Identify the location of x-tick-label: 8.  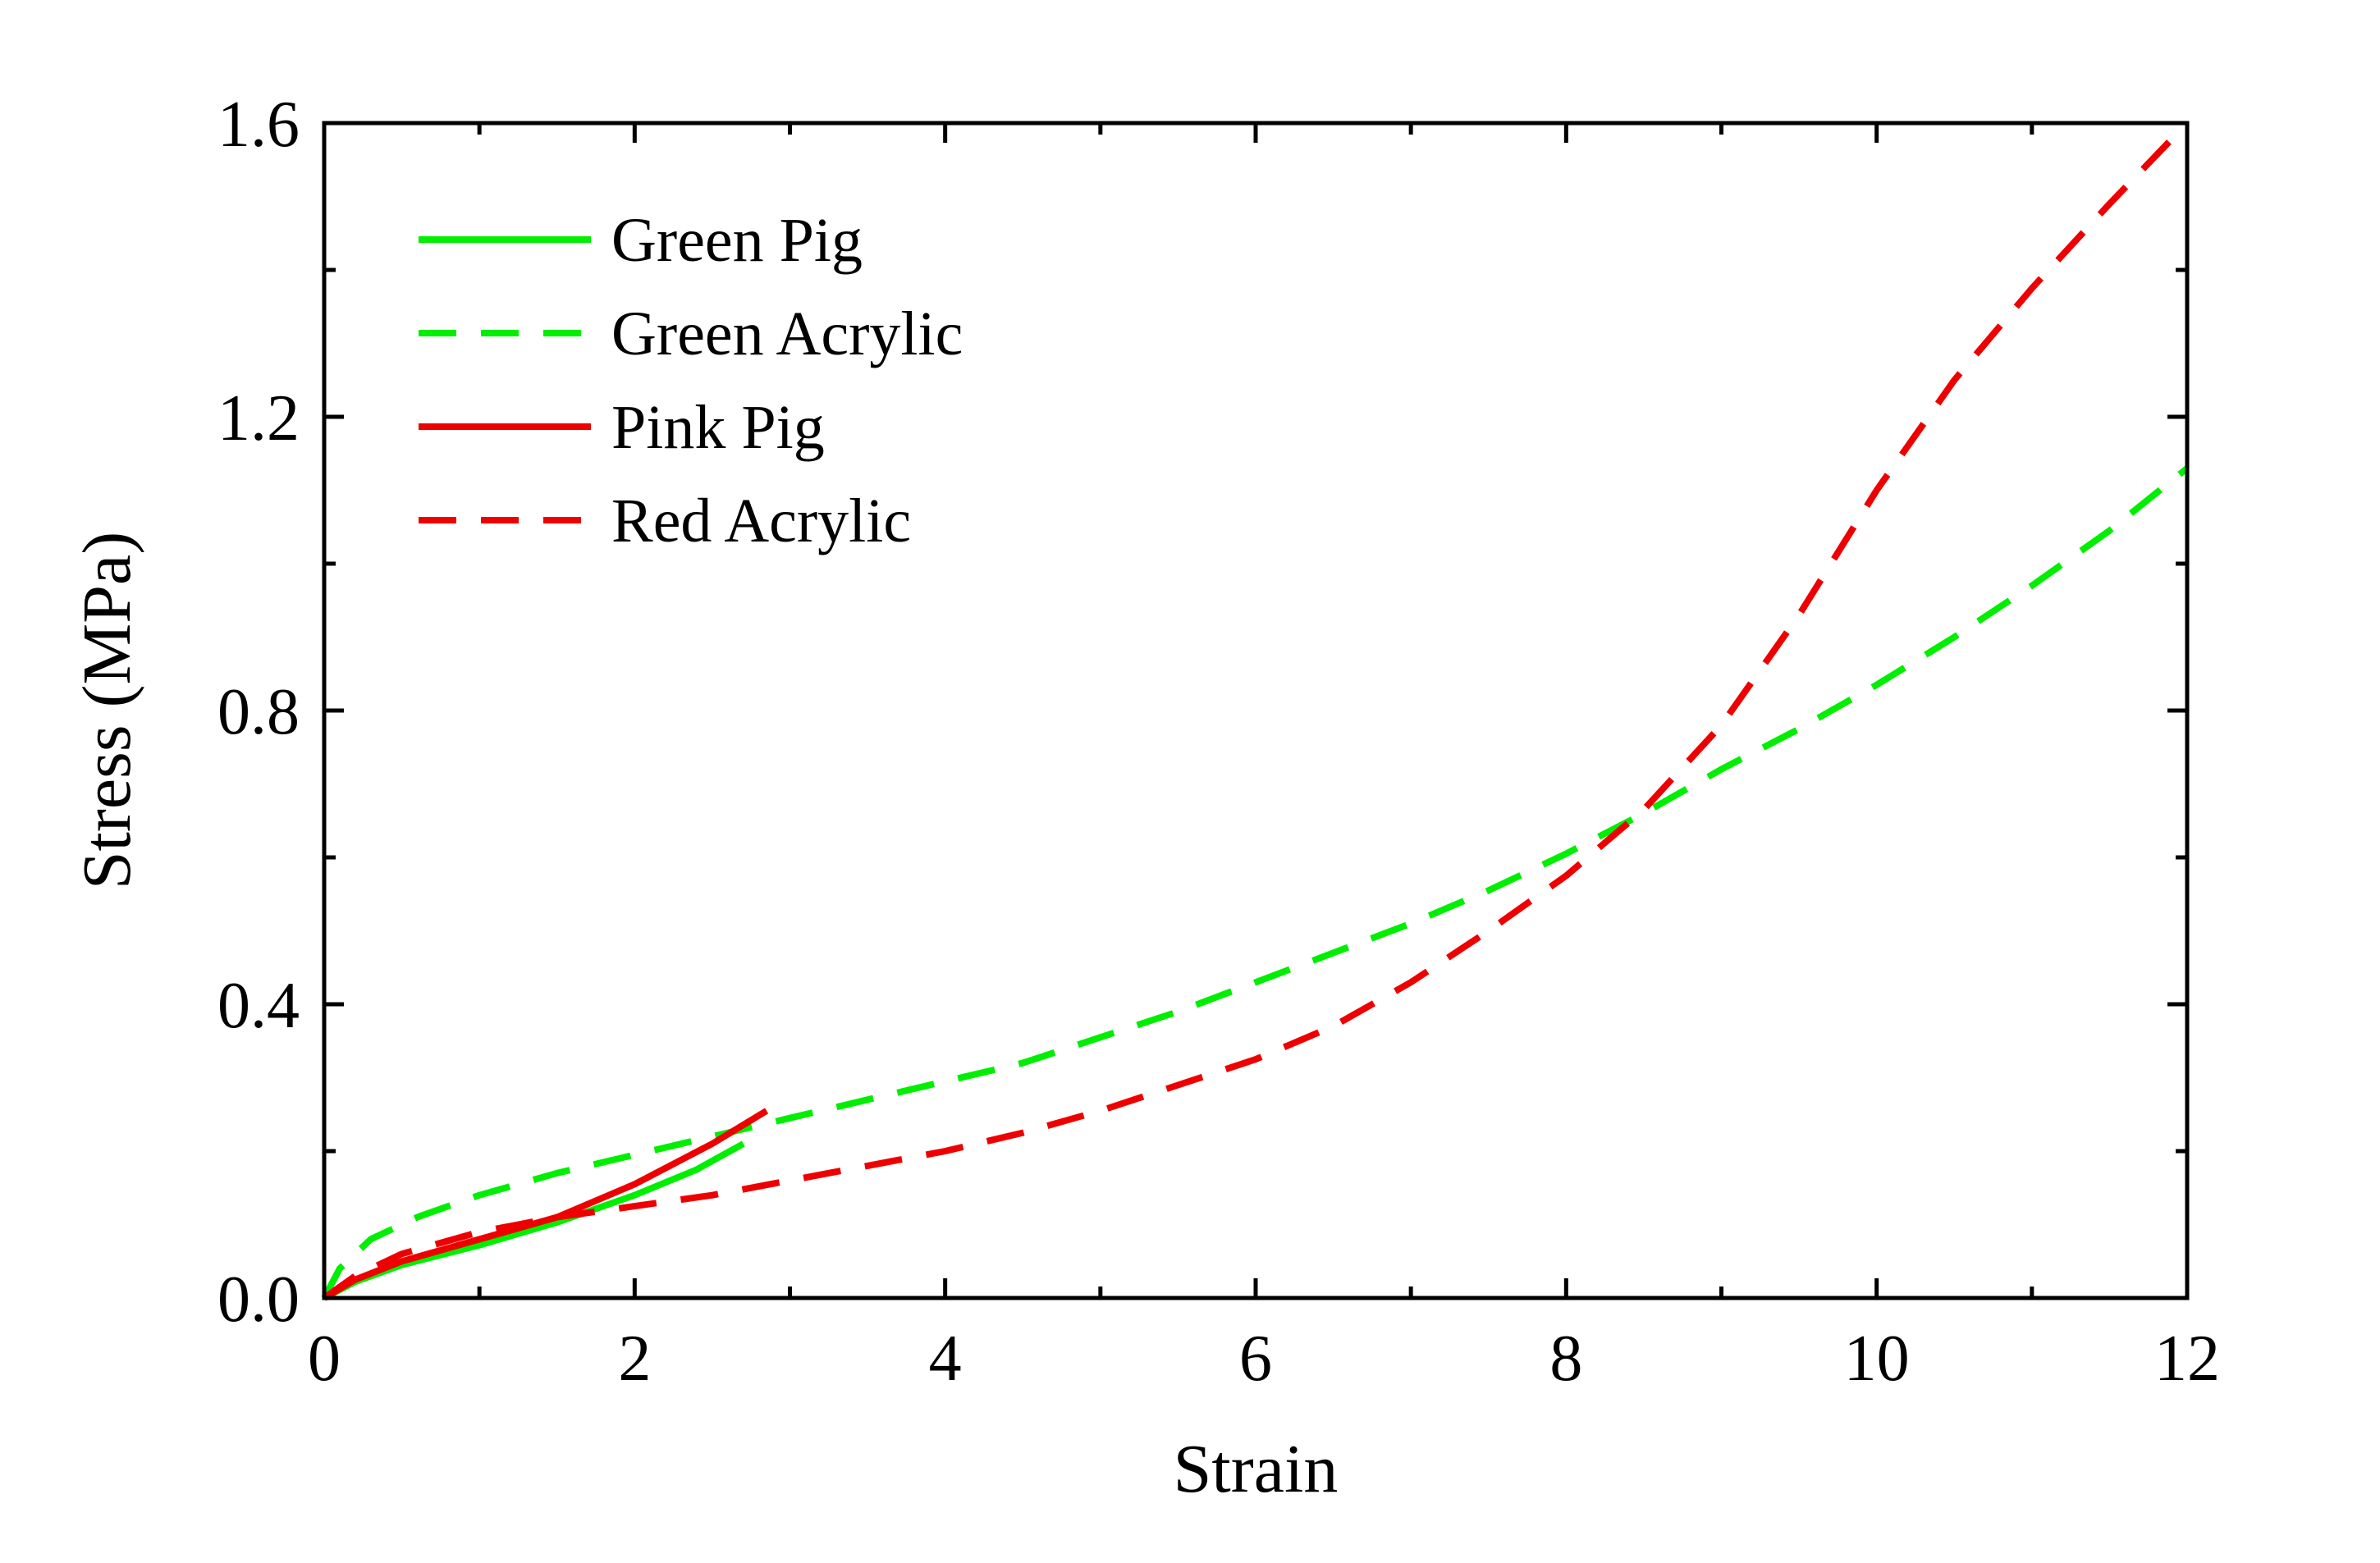
(1565, 1359).